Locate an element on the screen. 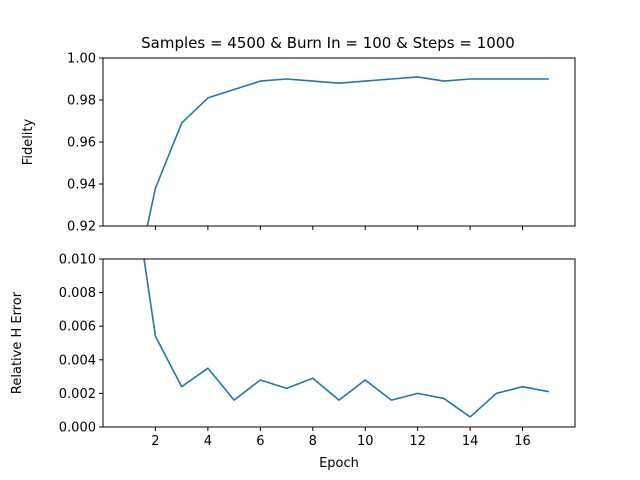  relative-h-error-x-tick-label: 4 is located at coordinates (208, 441).